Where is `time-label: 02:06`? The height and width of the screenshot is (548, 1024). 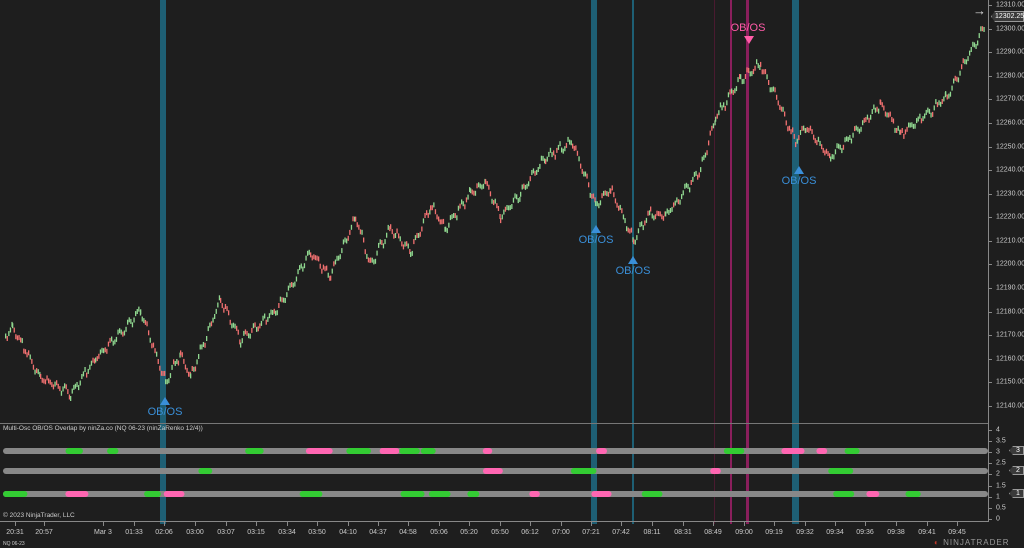 time-label: 02:06 is located at coordinates (164, 532).